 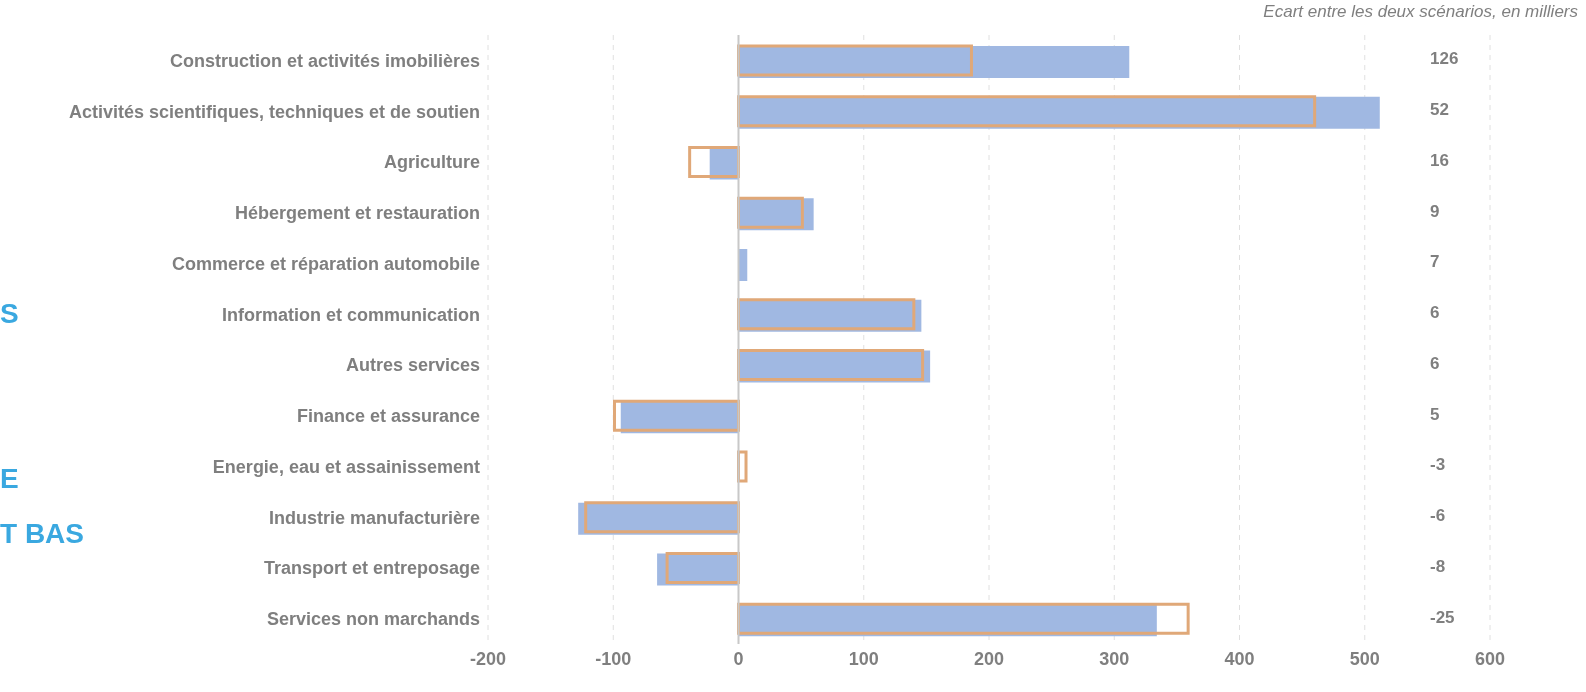 What do you see at coordinates (1435, 414) in the screenshot?
I see `annotation: 5` at bounding box center [1435, 414].